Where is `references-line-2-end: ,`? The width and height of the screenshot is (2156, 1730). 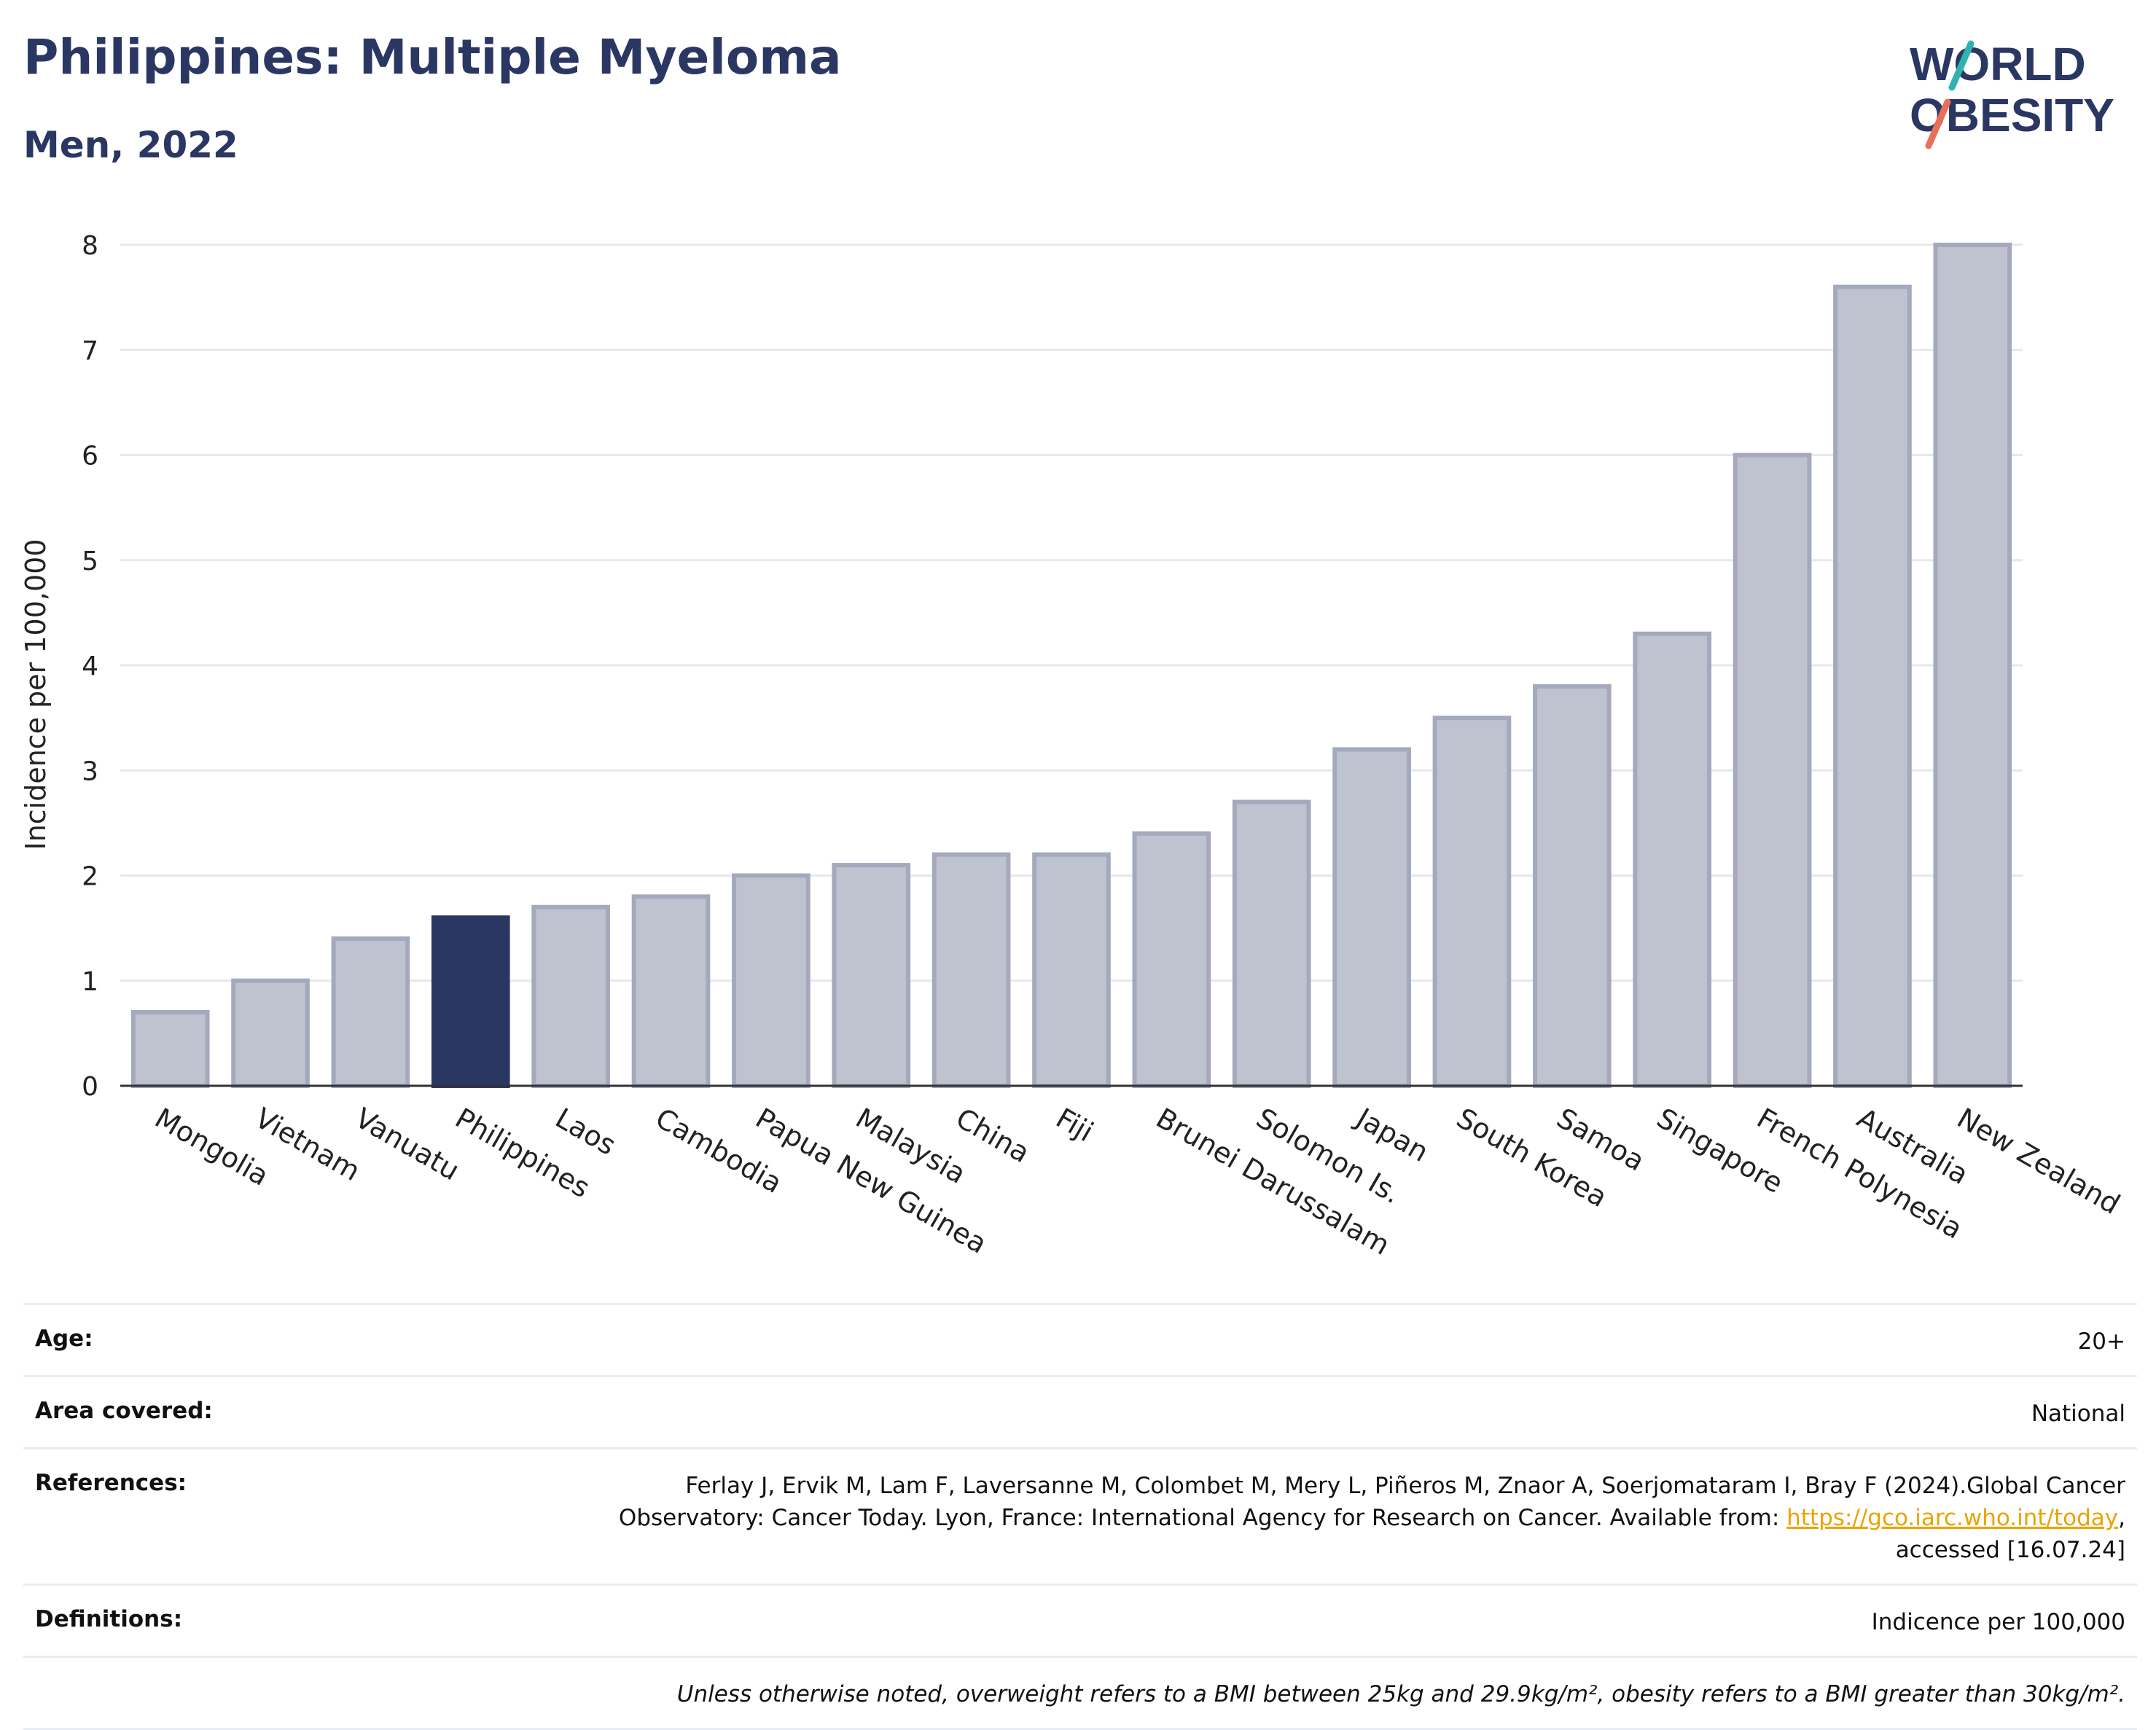 references-line-2-end: , is located at coordinates (2121, 1518).